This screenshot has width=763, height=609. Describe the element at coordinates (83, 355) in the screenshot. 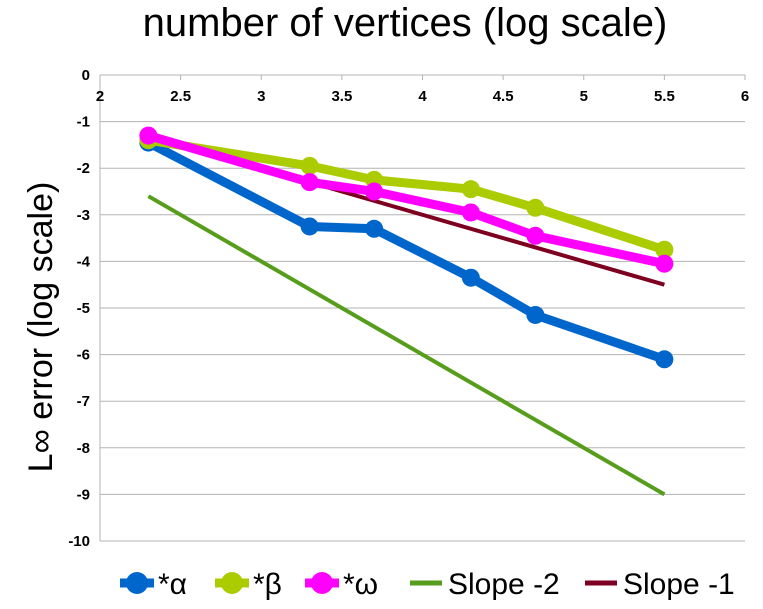

I see `y-tick-label: -6` at that location.